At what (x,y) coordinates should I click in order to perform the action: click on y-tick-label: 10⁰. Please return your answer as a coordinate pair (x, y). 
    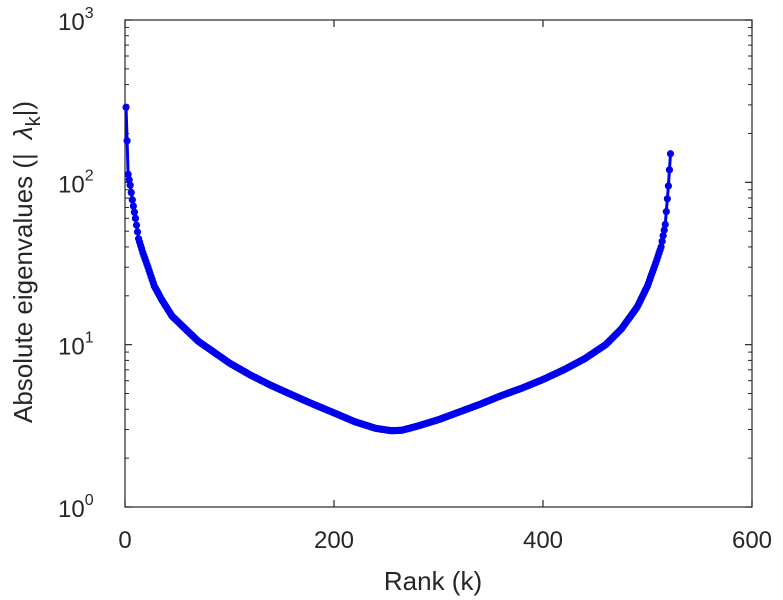
    Looking at the image, I should click on (76, 507).